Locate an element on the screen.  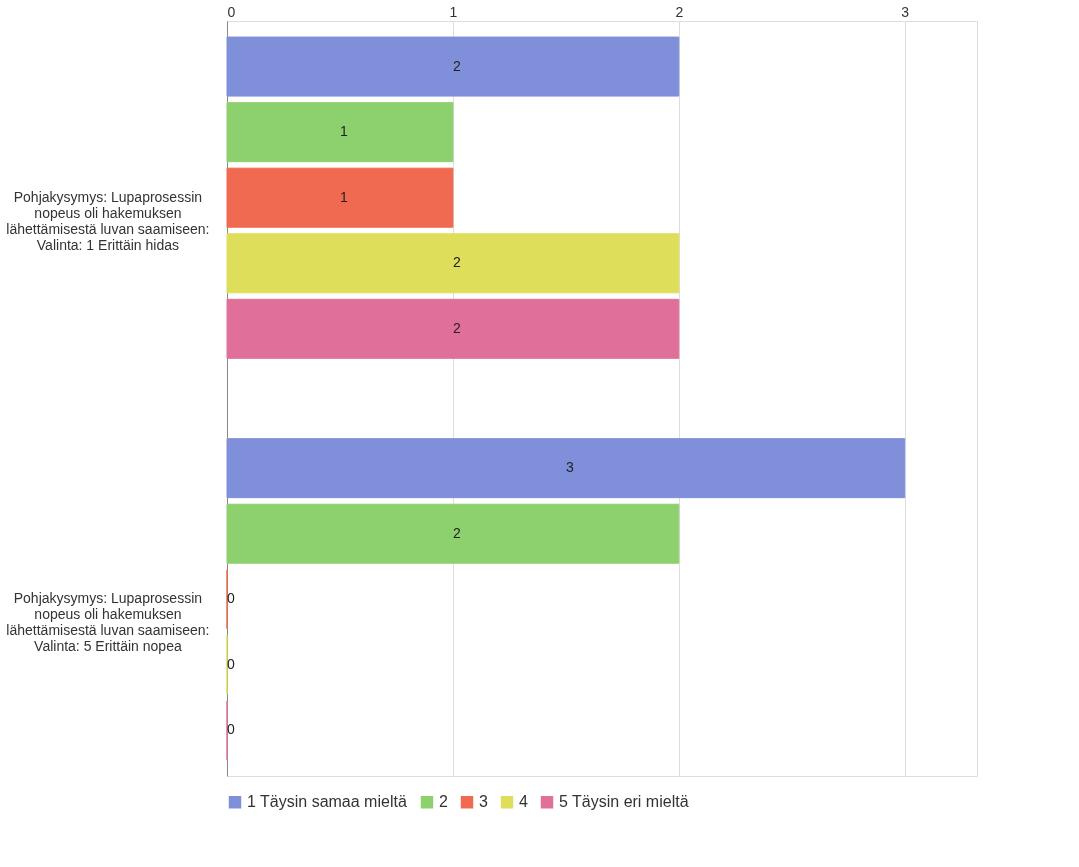
x-tick-label: 1 is located at coordinates (453, 11).